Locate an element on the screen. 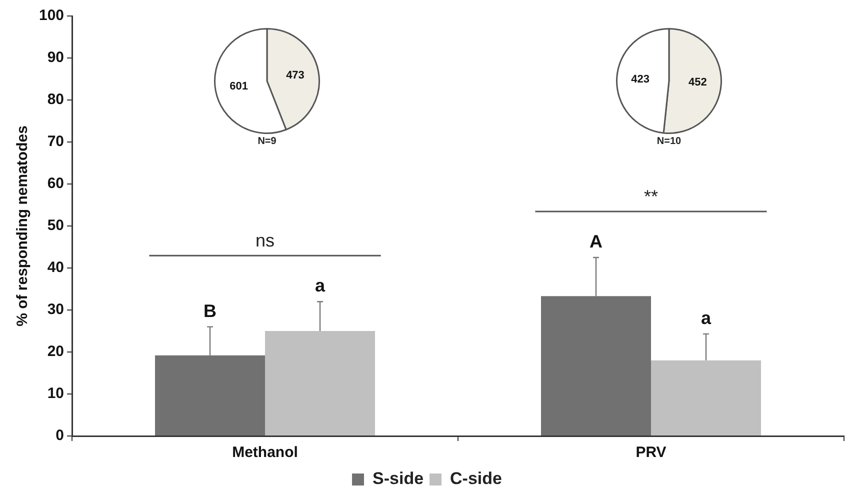 This screenshot has width=848, height=498. y-tick-label: 90 is located at coordinates (55, 57).